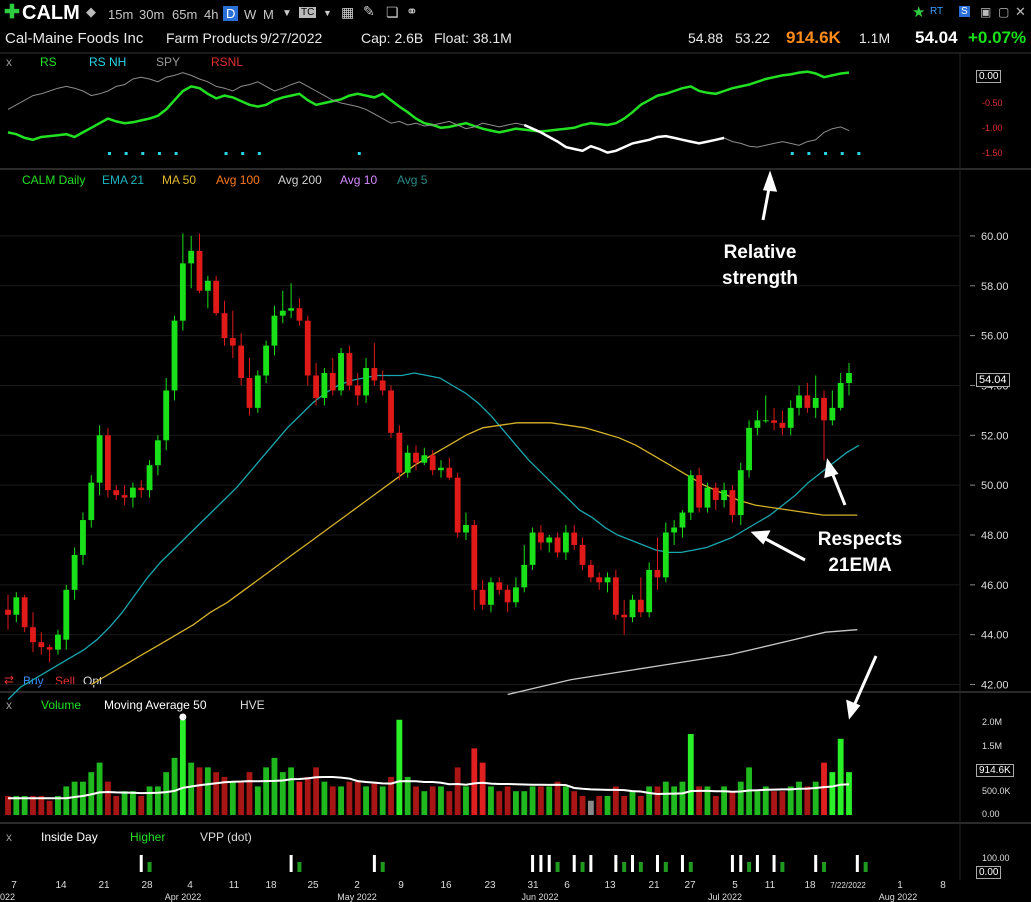  I want to click on volume-ma-line, so click(429, 788).